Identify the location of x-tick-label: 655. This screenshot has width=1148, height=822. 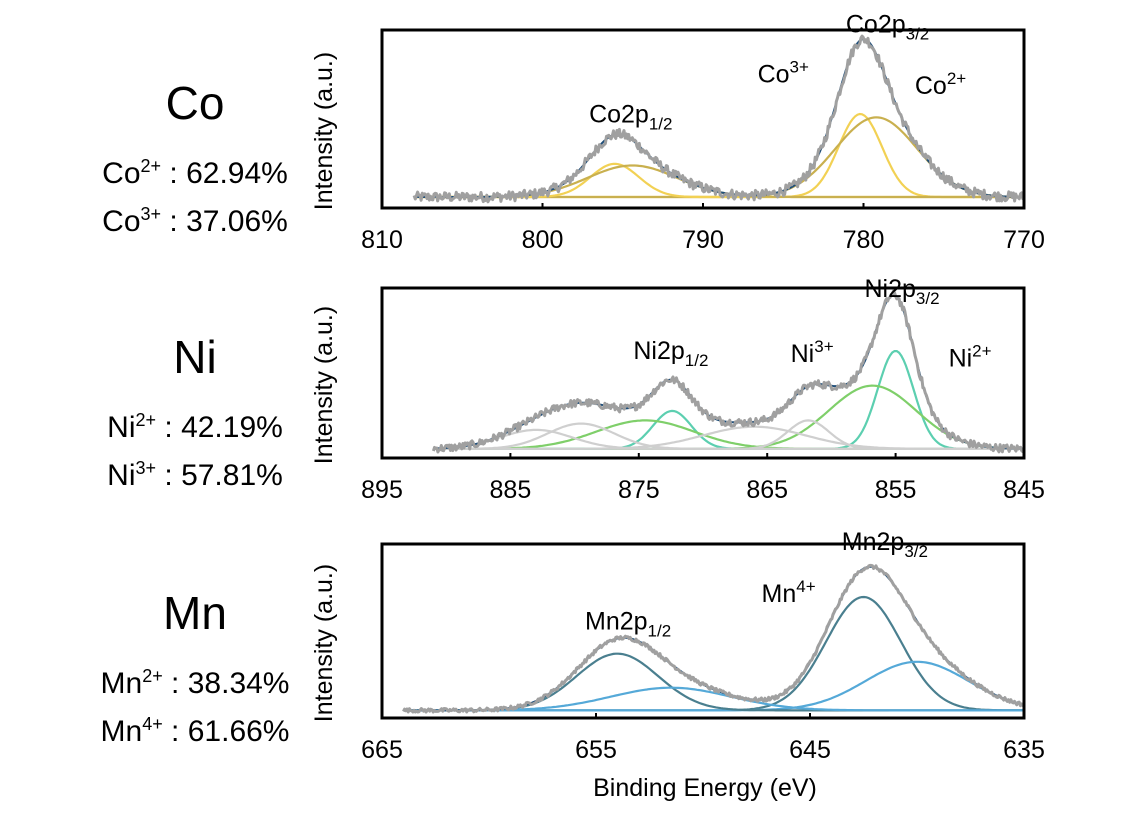
(596, 750).